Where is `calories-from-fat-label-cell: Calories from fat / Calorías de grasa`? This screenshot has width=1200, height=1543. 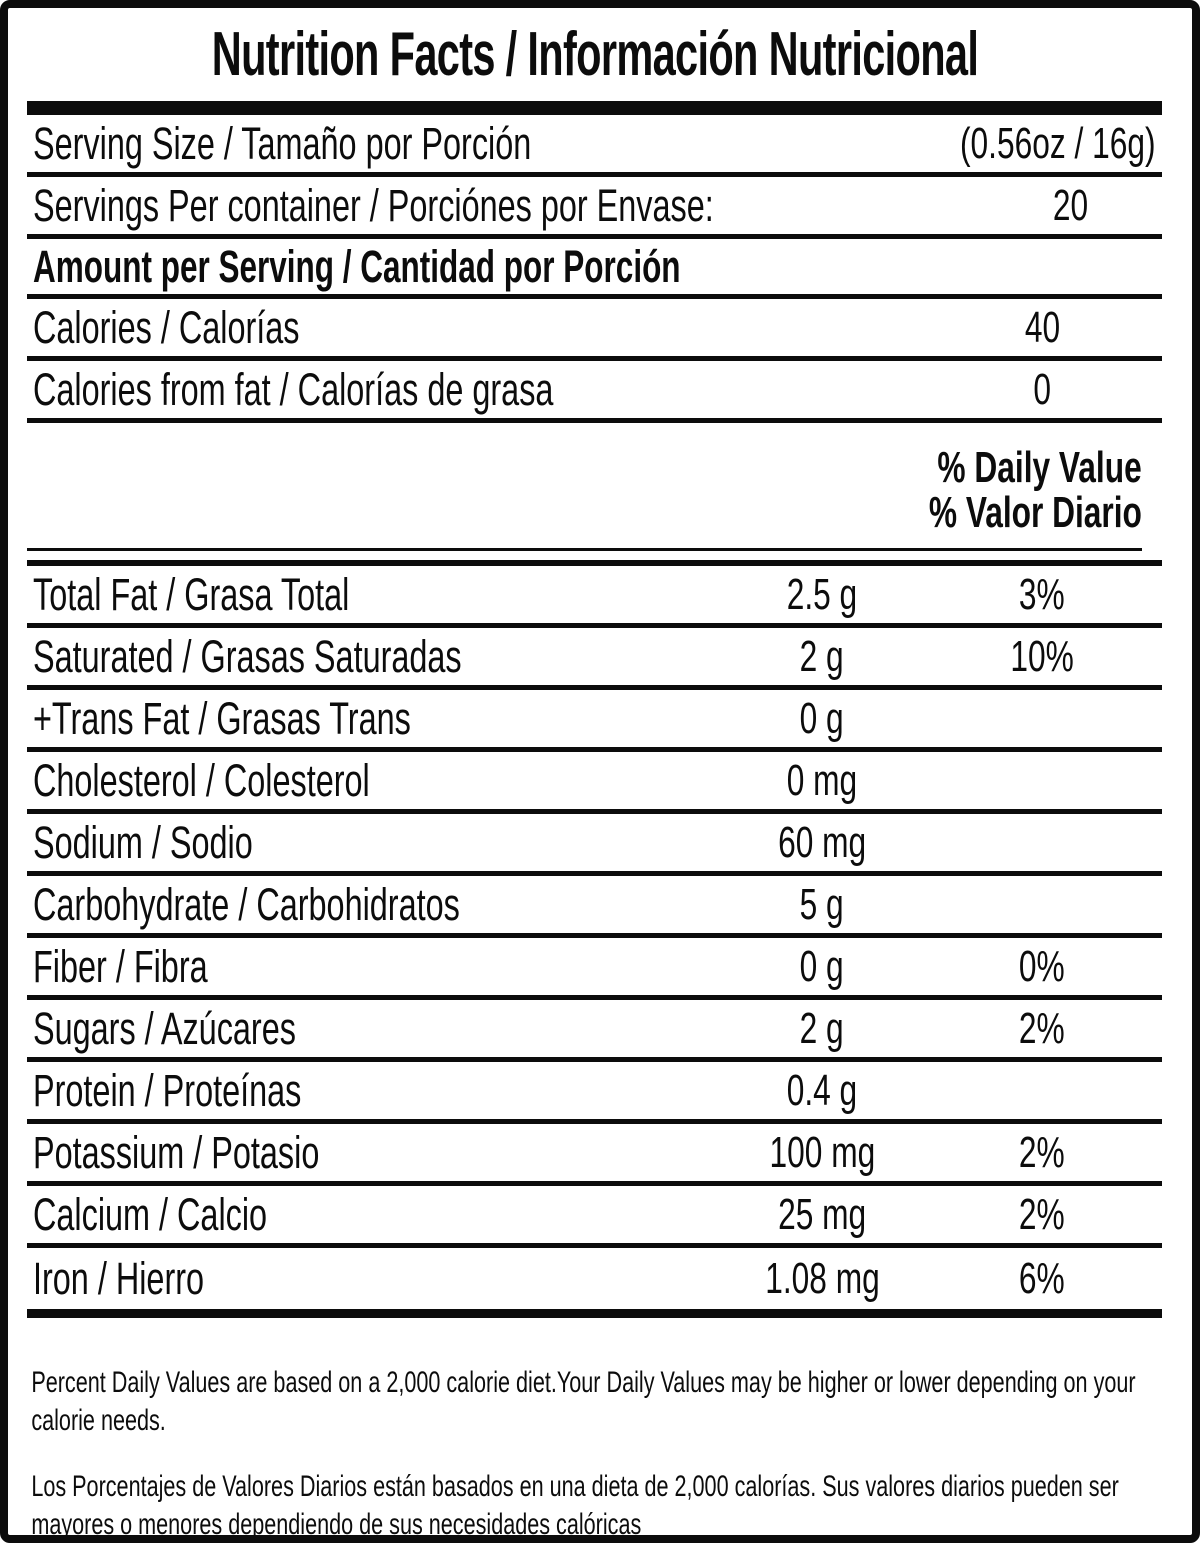
calories-from-fat-label-cell: Calories from fat / Calorías de grasa is located at coordinates (474, 390).